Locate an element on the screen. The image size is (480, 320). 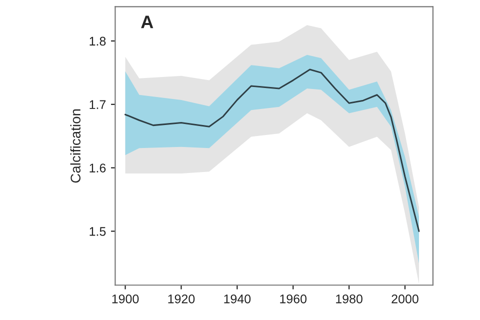
y-tick-label: 1.5 is located at coordinates (98, 231).